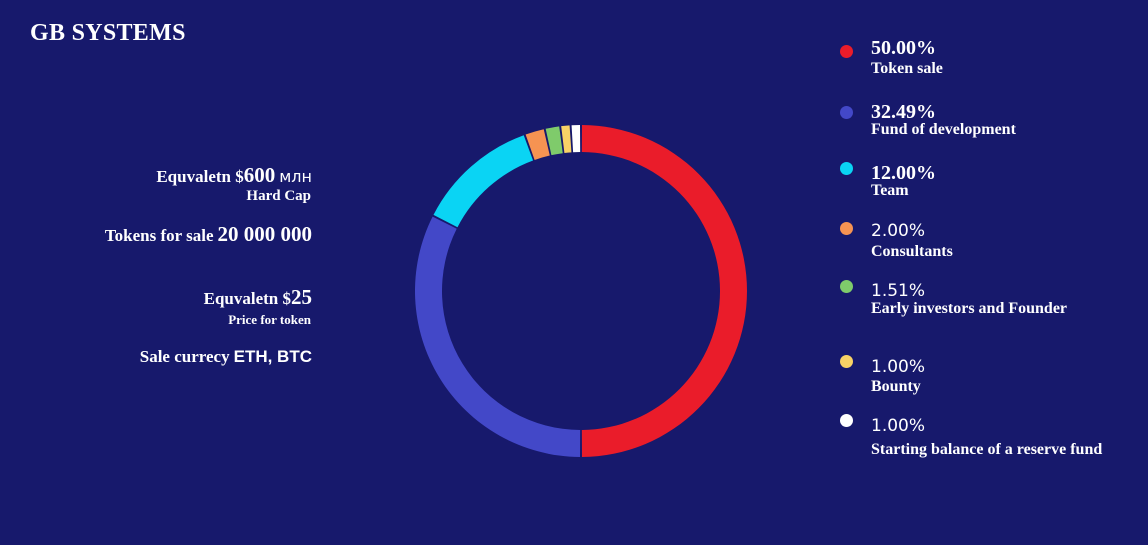  Describe the element at coordinates (907, 68) in the screenshot. I see `legend-label: Token sale` at that location.